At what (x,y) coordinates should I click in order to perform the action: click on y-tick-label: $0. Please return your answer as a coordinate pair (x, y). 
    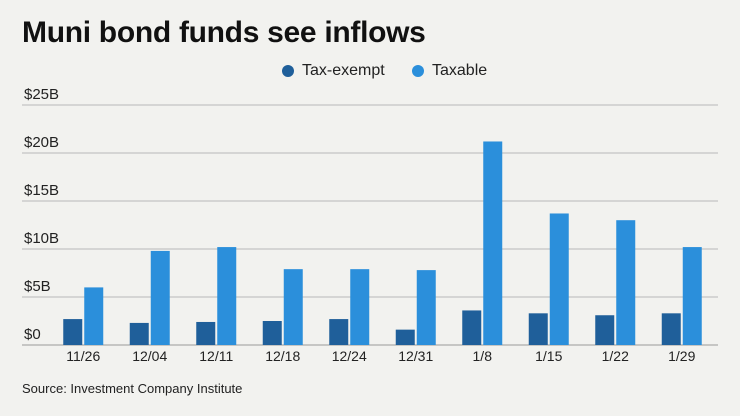
    Looking at the image, I should click on (32, 334).